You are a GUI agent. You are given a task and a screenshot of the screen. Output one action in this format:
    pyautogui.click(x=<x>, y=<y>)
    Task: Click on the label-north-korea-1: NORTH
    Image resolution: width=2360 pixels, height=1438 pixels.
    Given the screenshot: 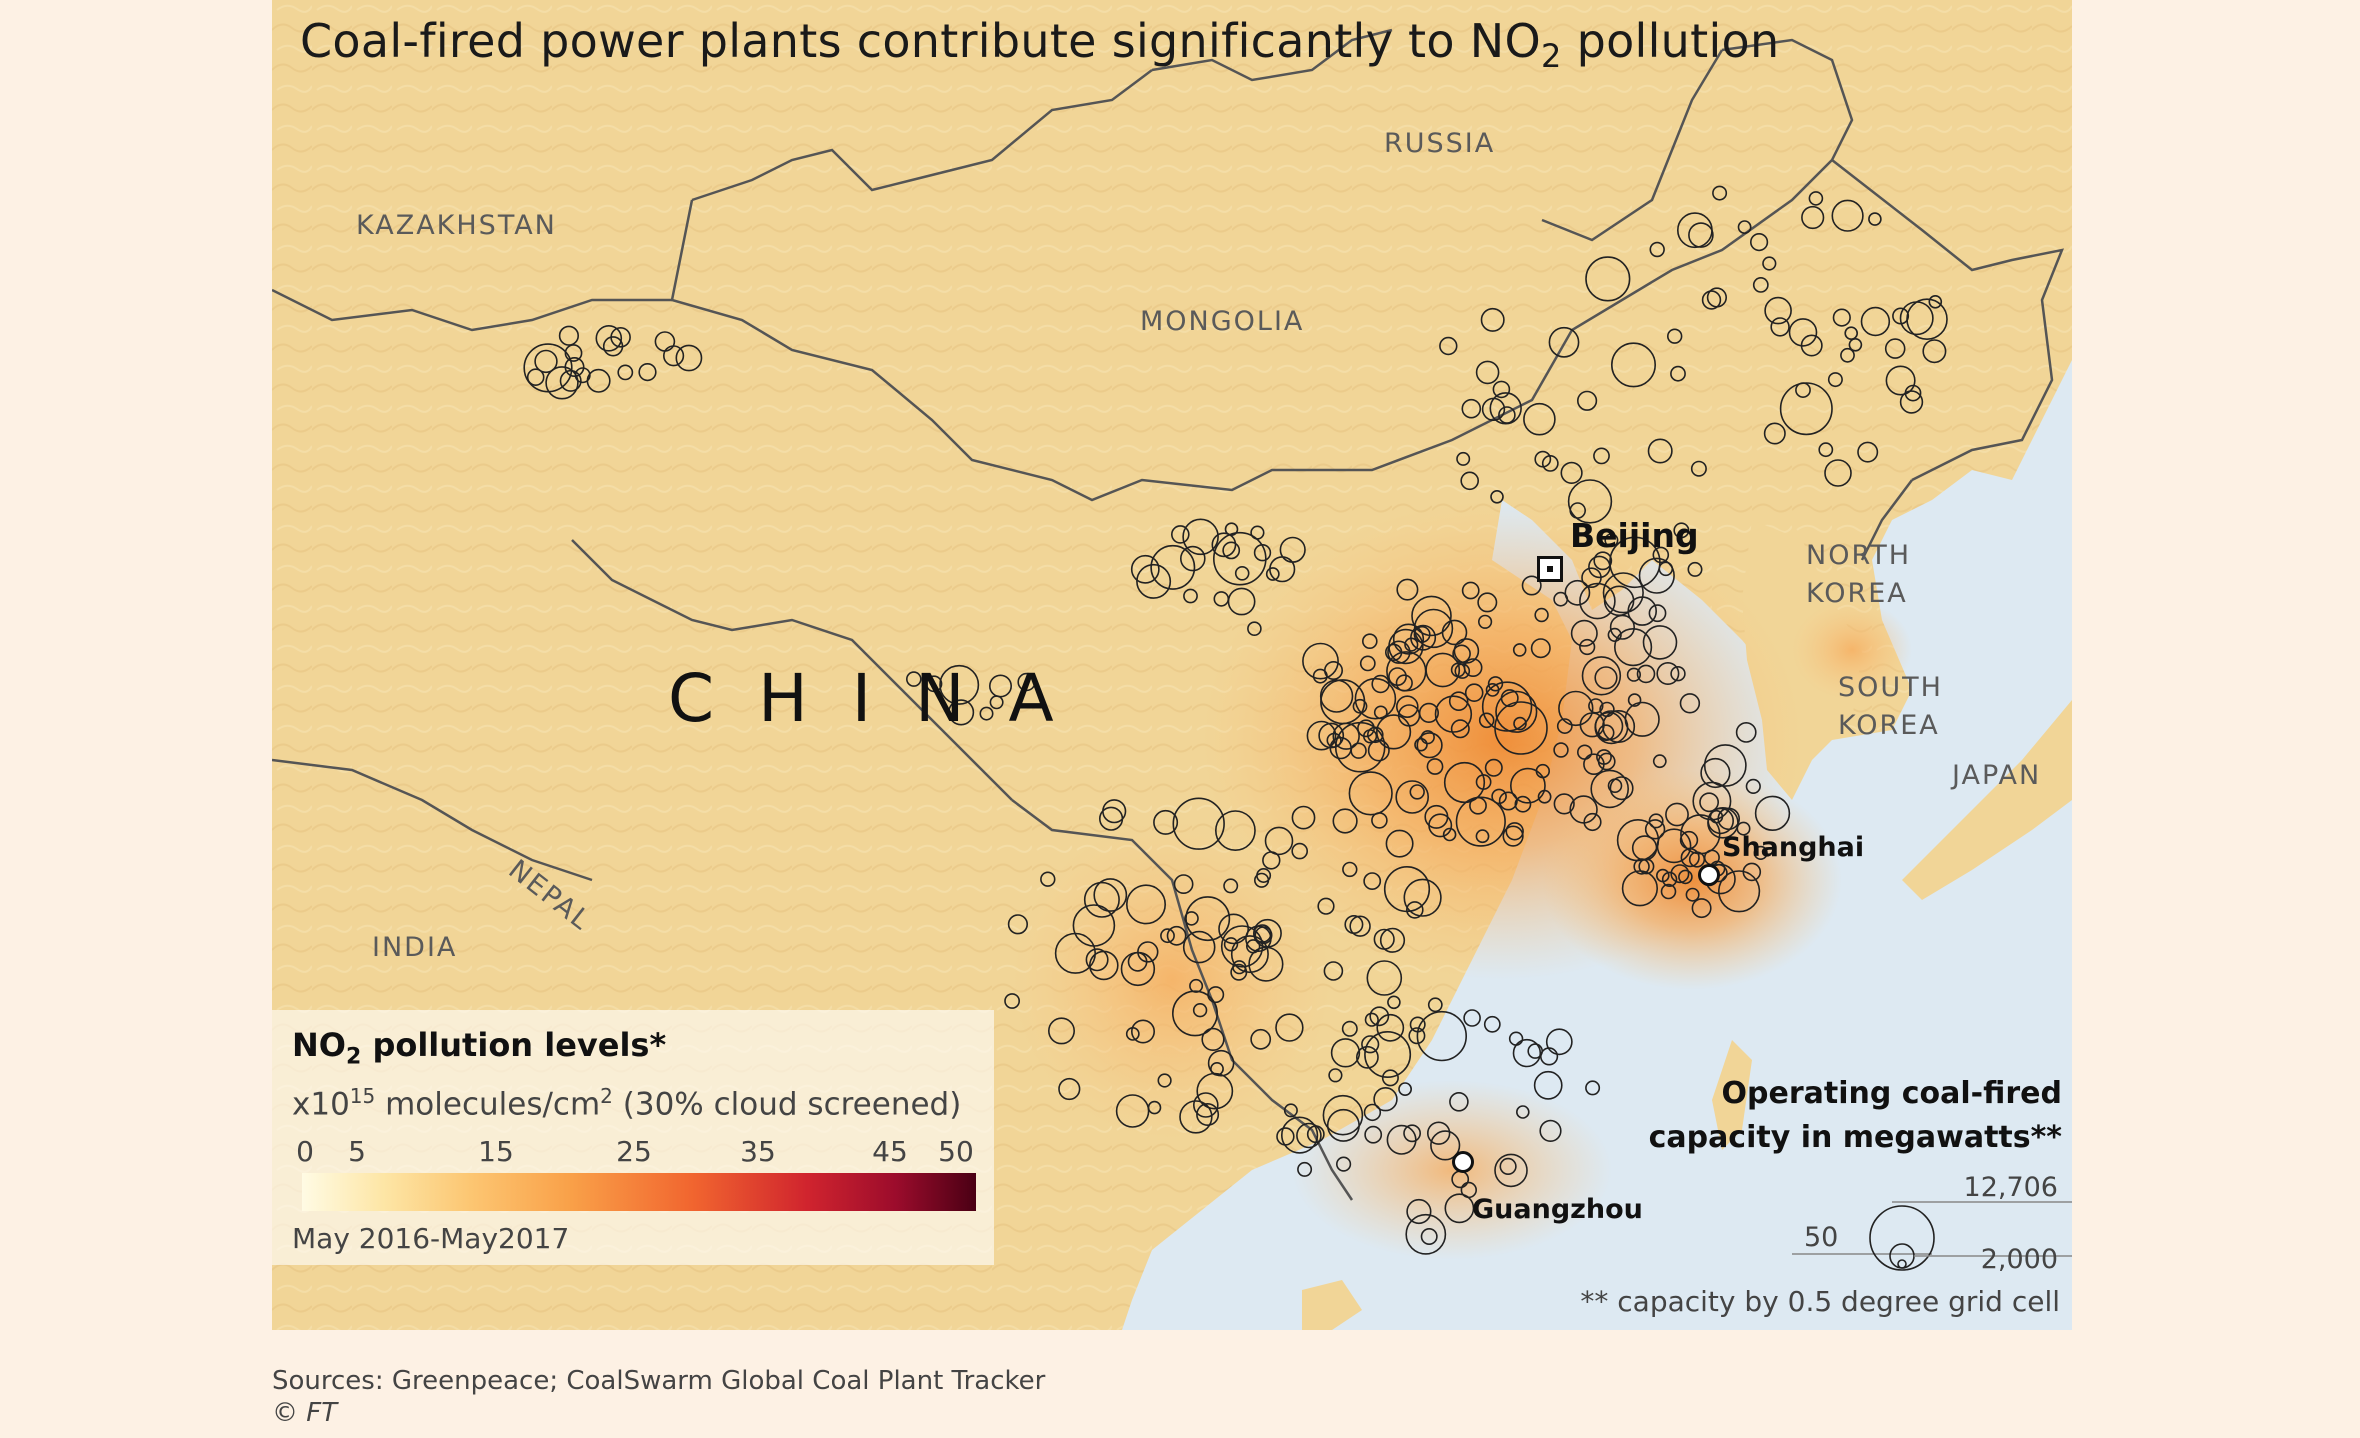 What is the action you would take?
    pyautogui.click(x=1859, y=555)
    